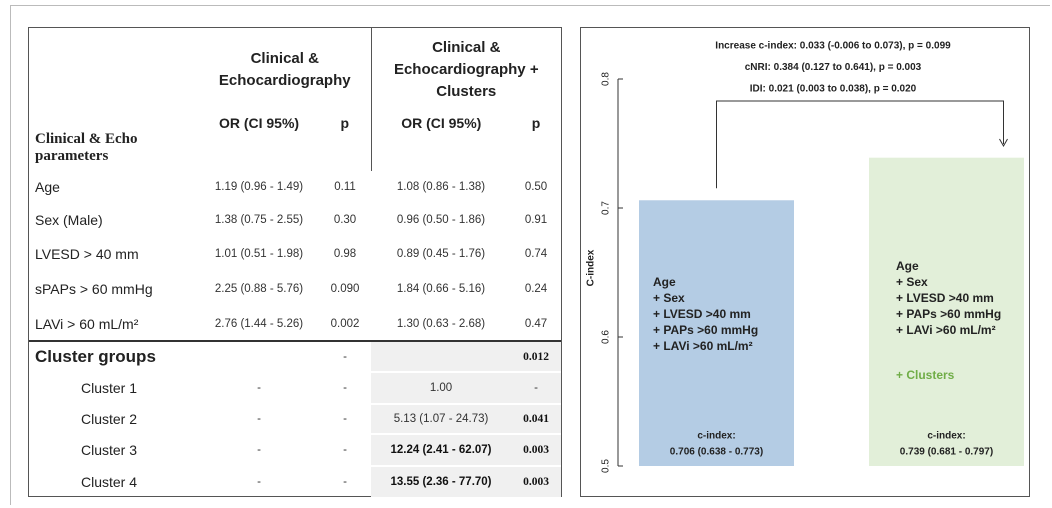 This screenshot has width=1052, height=508. I want to click on arrow-head, so click(1003, 143).